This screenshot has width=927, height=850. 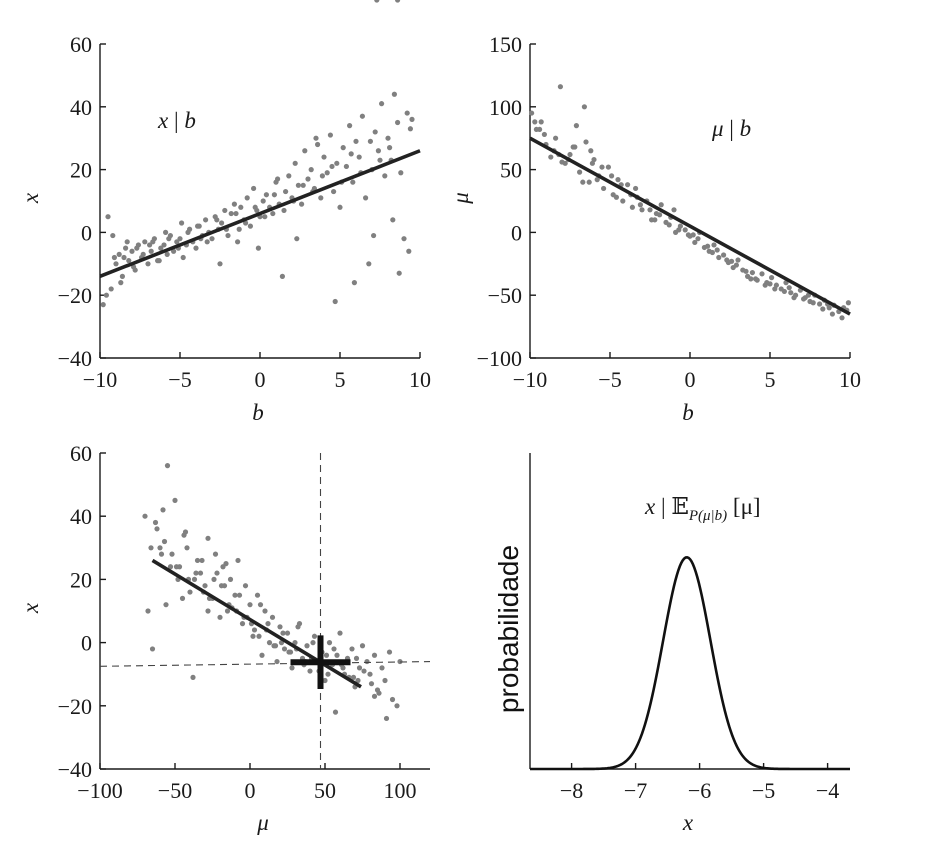 I want to click on x-tick-label: −100, so click(x=99, y=790).